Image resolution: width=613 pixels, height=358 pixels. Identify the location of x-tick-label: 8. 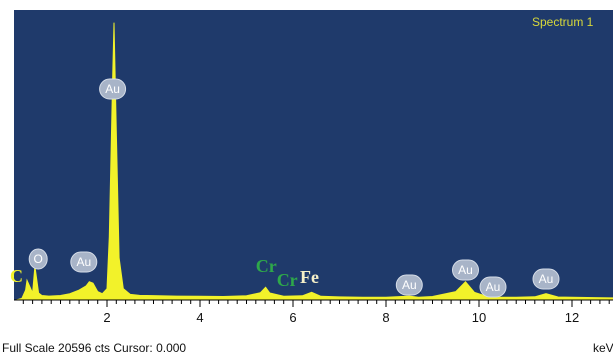
(385, 317).